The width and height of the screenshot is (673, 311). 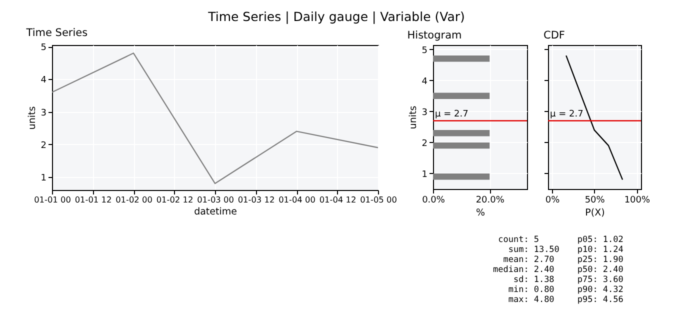 What do you see at coordinates (256, 199) in the screenshot?
I see `x-tick-label: 01-03 12` at bounding box center [256, 199].